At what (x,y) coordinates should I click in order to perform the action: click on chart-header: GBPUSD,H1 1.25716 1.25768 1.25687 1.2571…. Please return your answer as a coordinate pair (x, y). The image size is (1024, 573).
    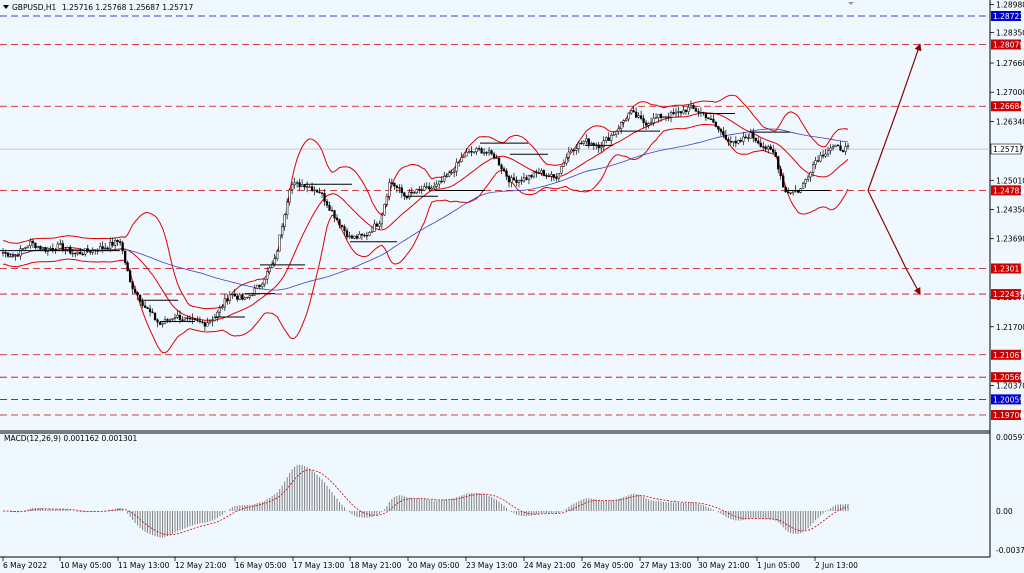
    Looking at the image, I should click on (98, 7).